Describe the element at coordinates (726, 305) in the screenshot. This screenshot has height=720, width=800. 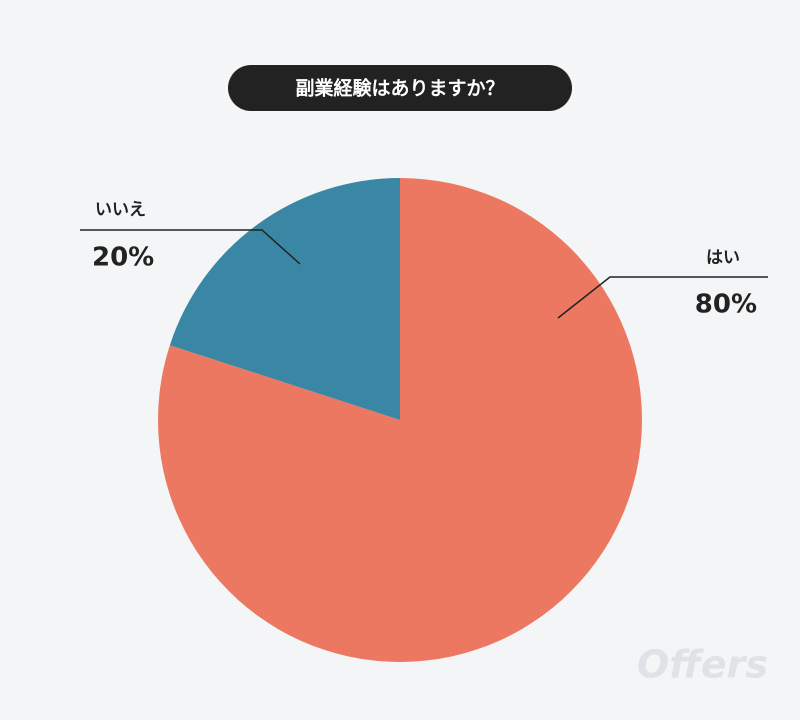
I see `value-label: 80%` at that location.